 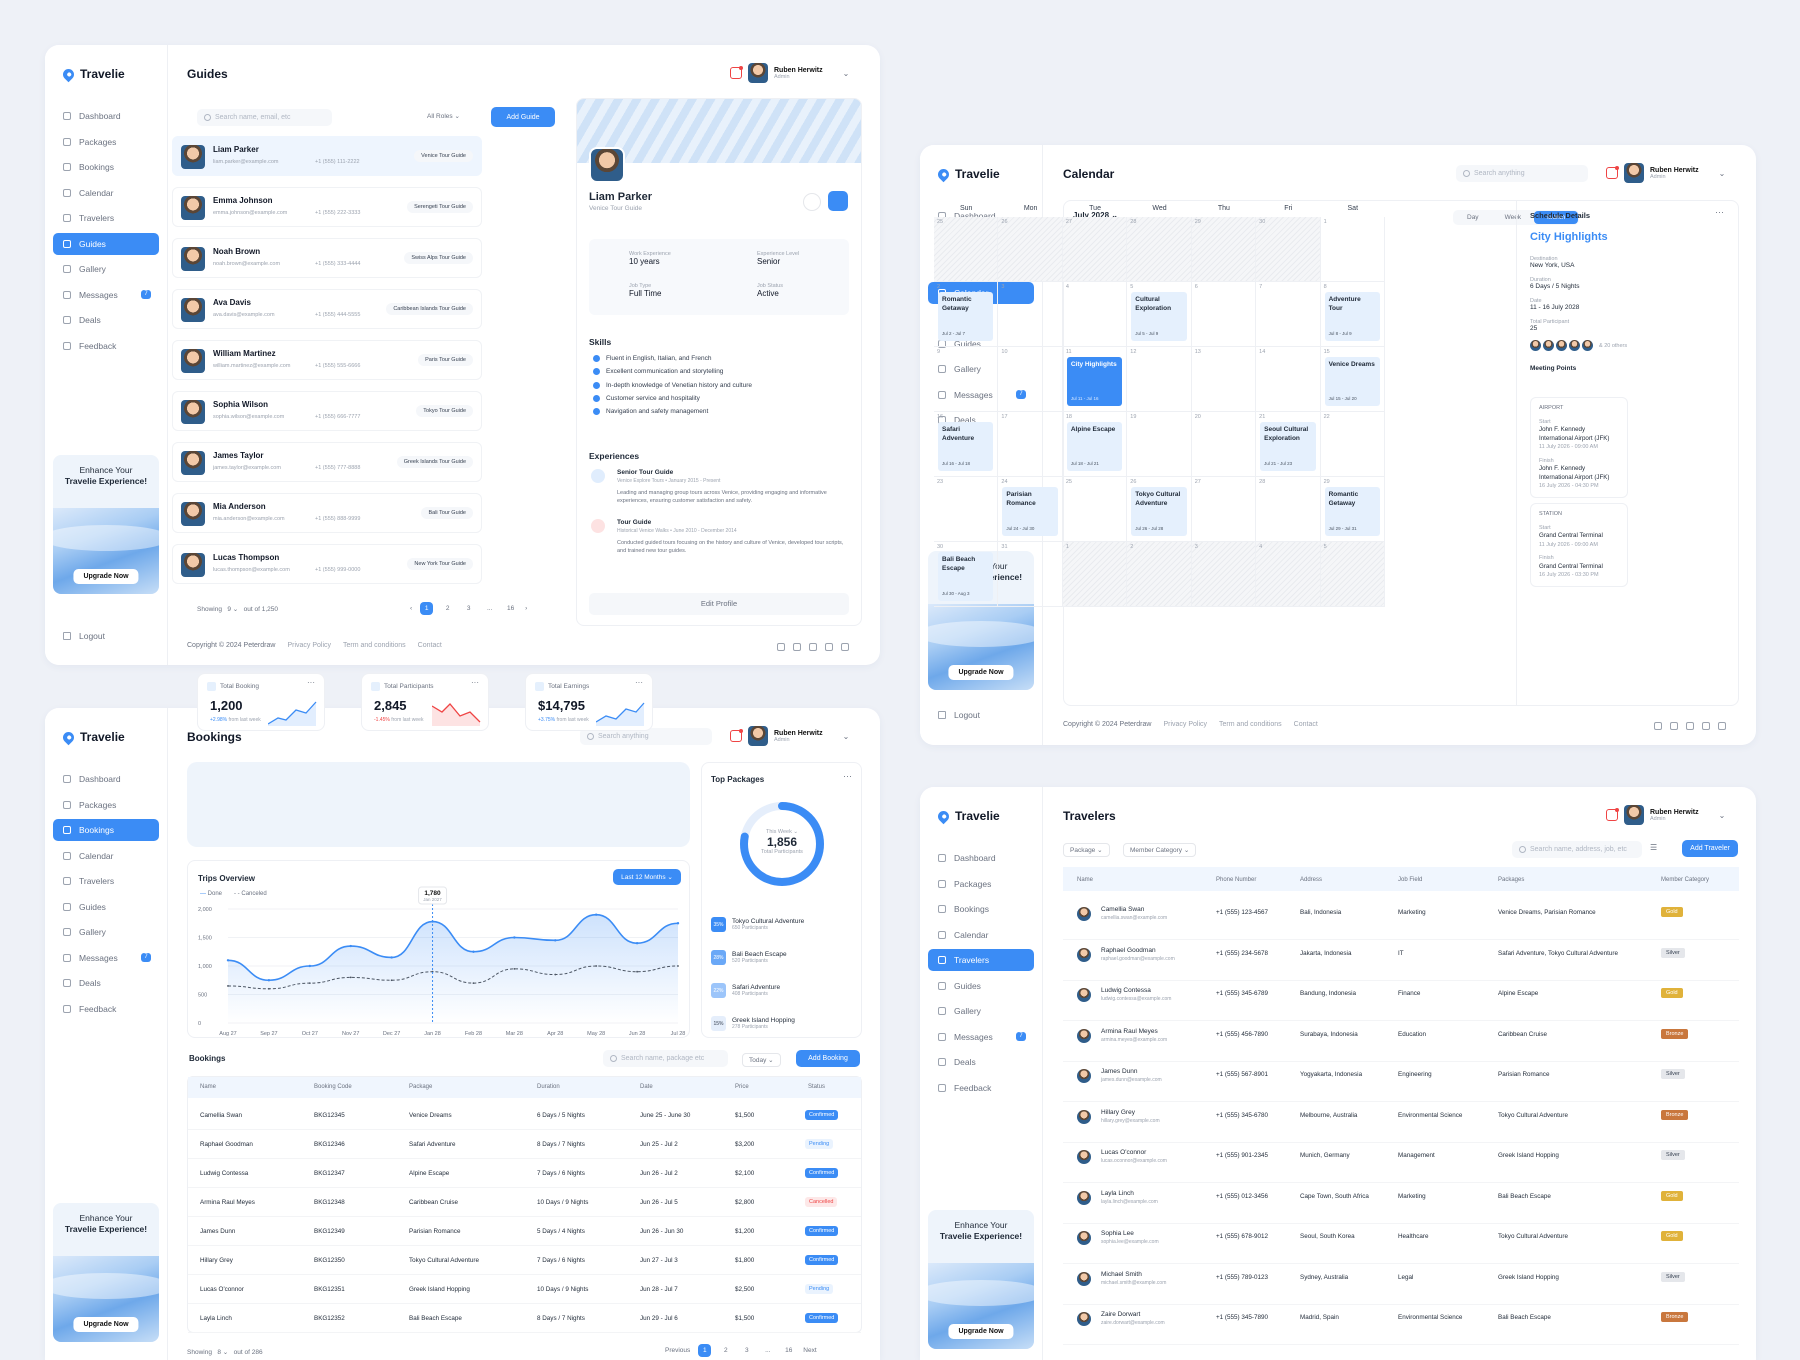 I want to click on sidebar-item-deals: Deals, so click(x=106, y=320).